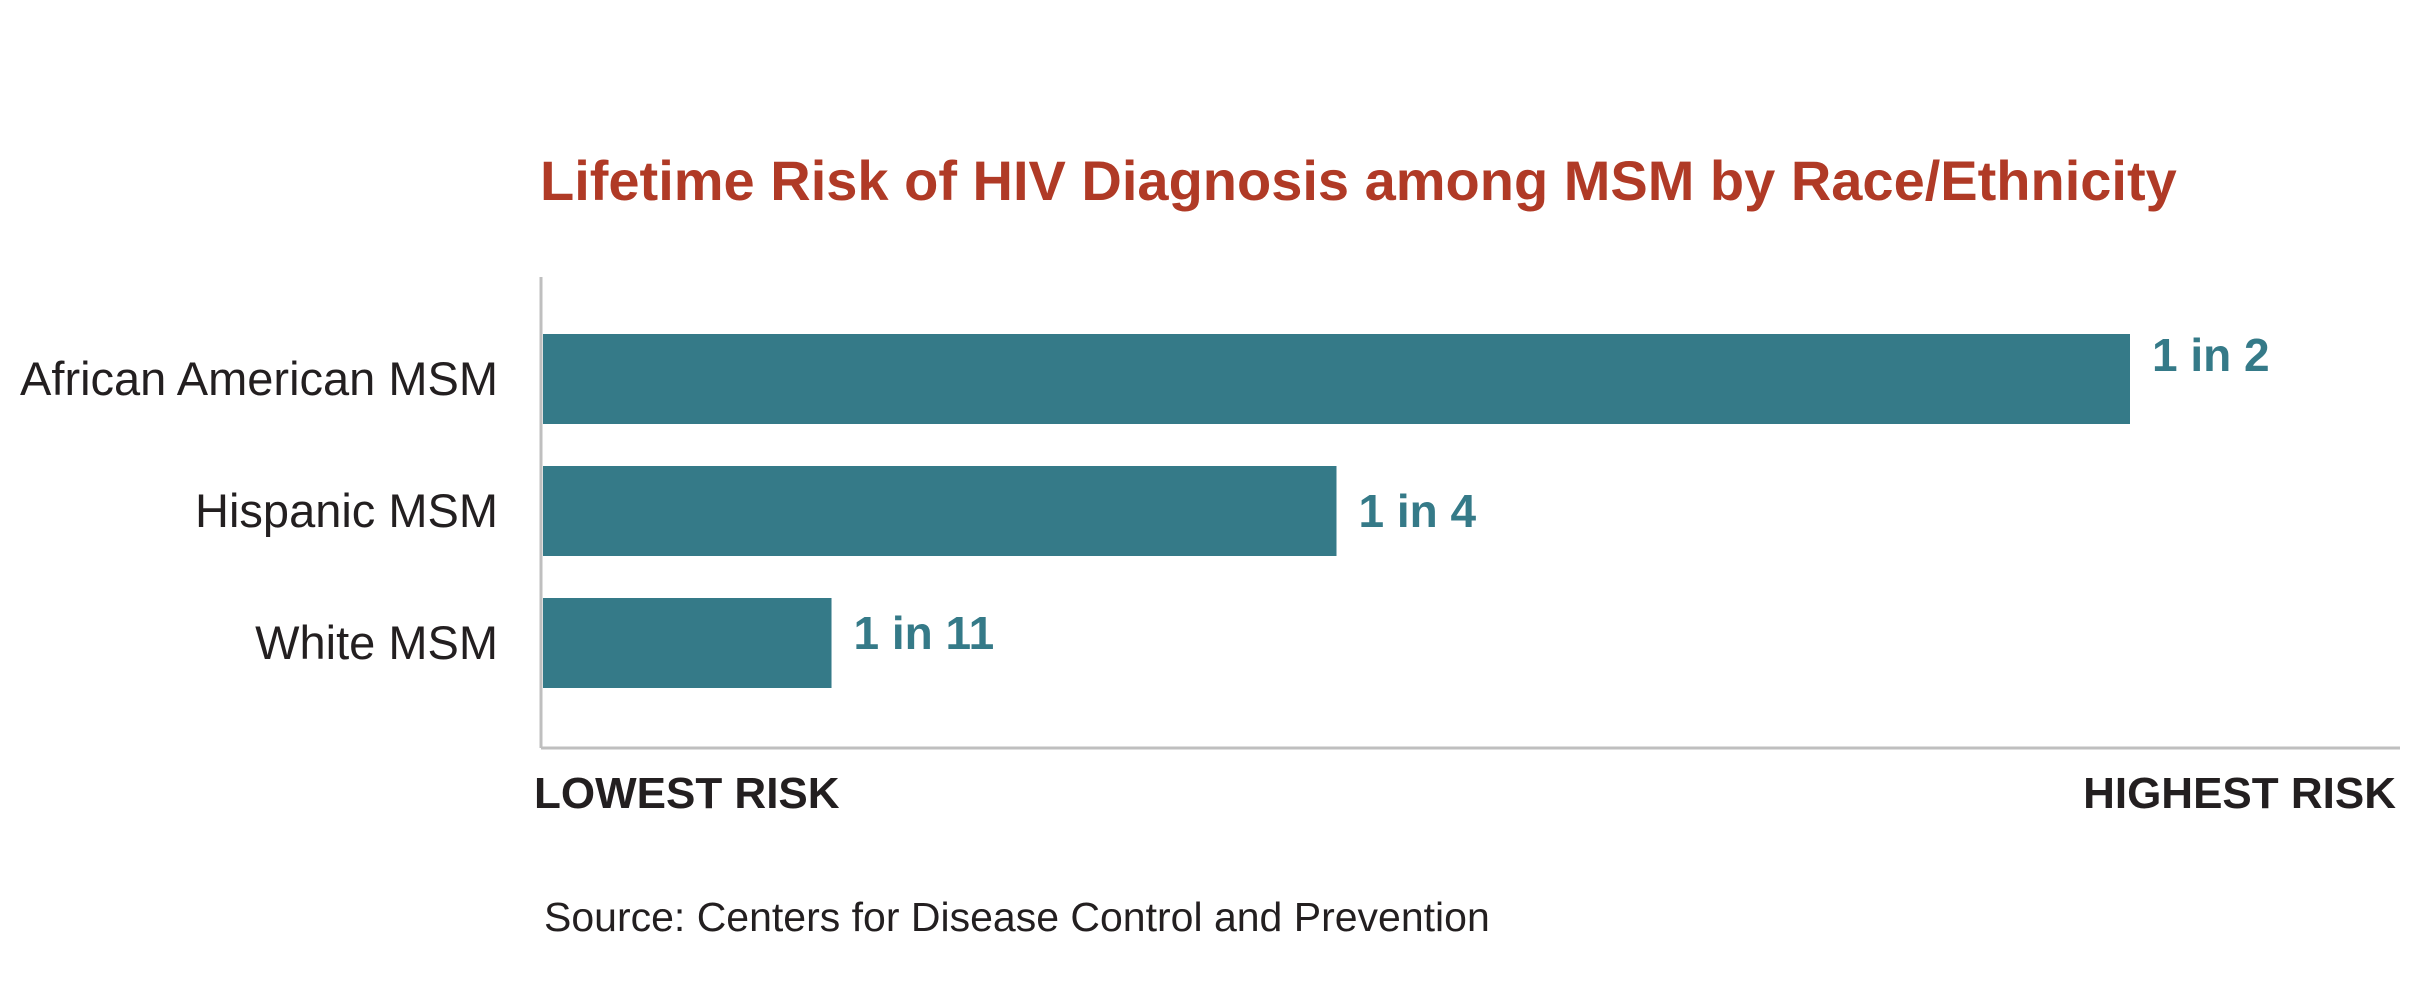 The height and width of the screenshot is (988, 2434). I want to click on category-label: Hispanic MSM, so click(346, 510).